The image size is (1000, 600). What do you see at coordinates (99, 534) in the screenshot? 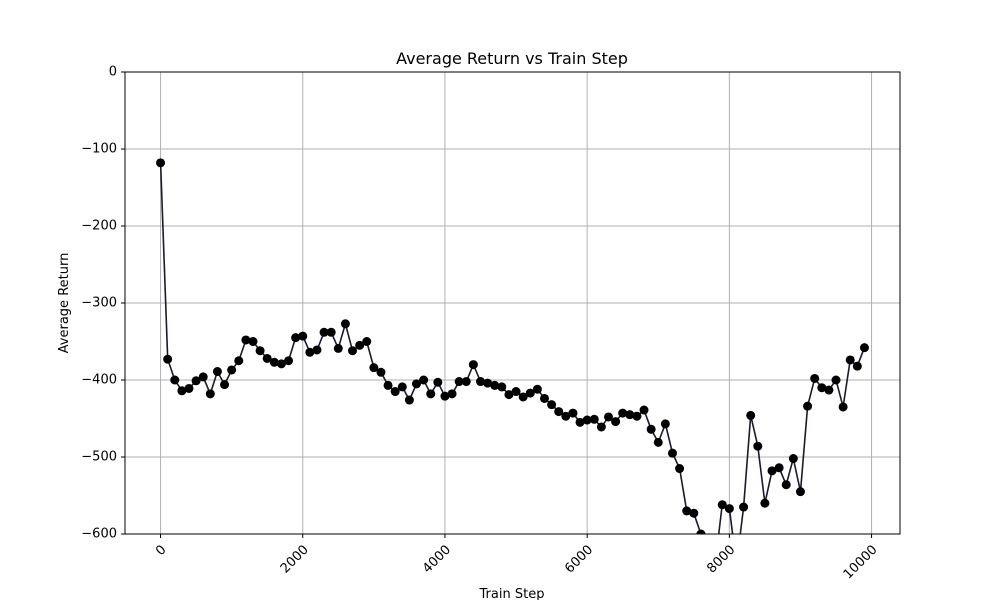
I see `y-tick-label: −600` at bounding box center [99, 534].